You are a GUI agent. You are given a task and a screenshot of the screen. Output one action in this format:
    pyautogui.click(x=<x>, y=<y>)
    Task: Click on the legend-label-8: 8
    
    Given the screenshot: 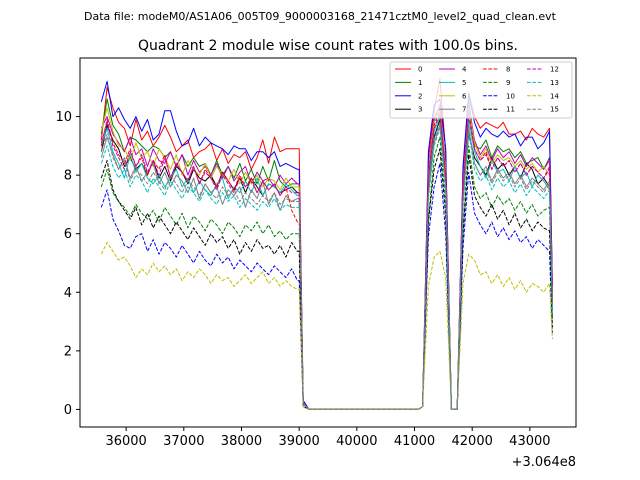 What is the action you would take?
    pyautogui.click(x=508, y=70)
    